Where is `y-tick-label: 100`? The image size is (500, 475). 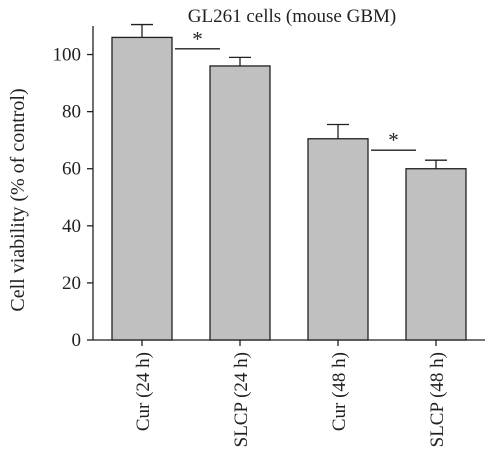
y-tick-label: 100 is located at coordinates (67, 55).